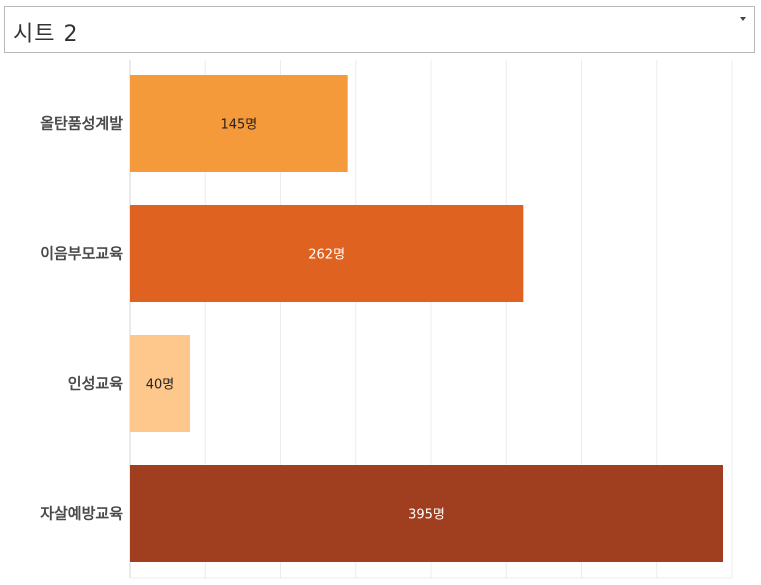 This screenshot has width=761, height=585. Describe the element at coordinates (743, 19) in the screenshot. I see `chevron-down-icon` at that location.